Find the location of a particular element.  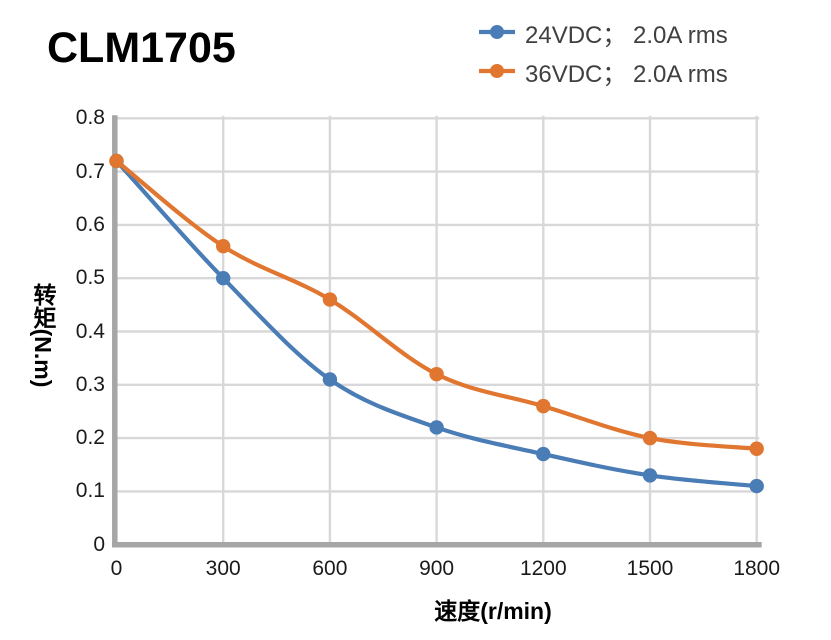

y-tick-label: 0.8 is located at coordinates (90, 118).